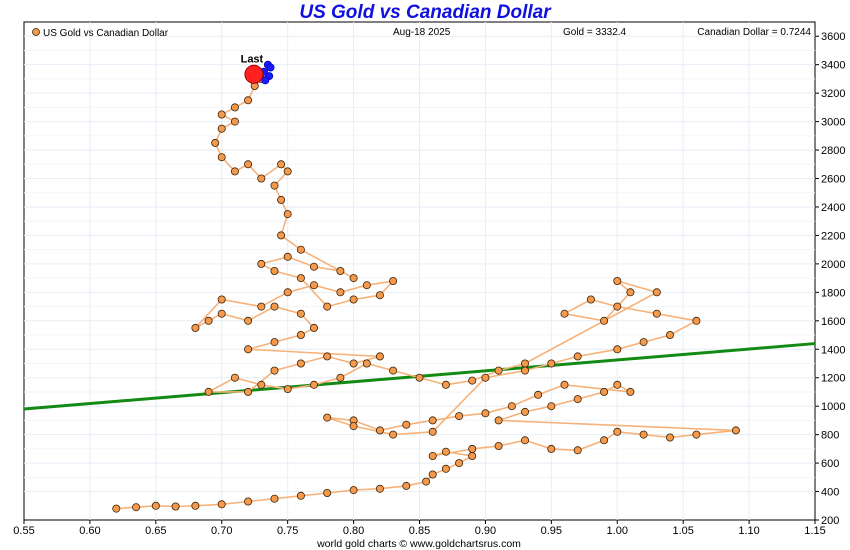 Image resolution: width=850 pixels, height=550 pixels. Describe the element at coordinates (287, 531) in the screenshot. I see `x-tick-label: 0.75` at that location.